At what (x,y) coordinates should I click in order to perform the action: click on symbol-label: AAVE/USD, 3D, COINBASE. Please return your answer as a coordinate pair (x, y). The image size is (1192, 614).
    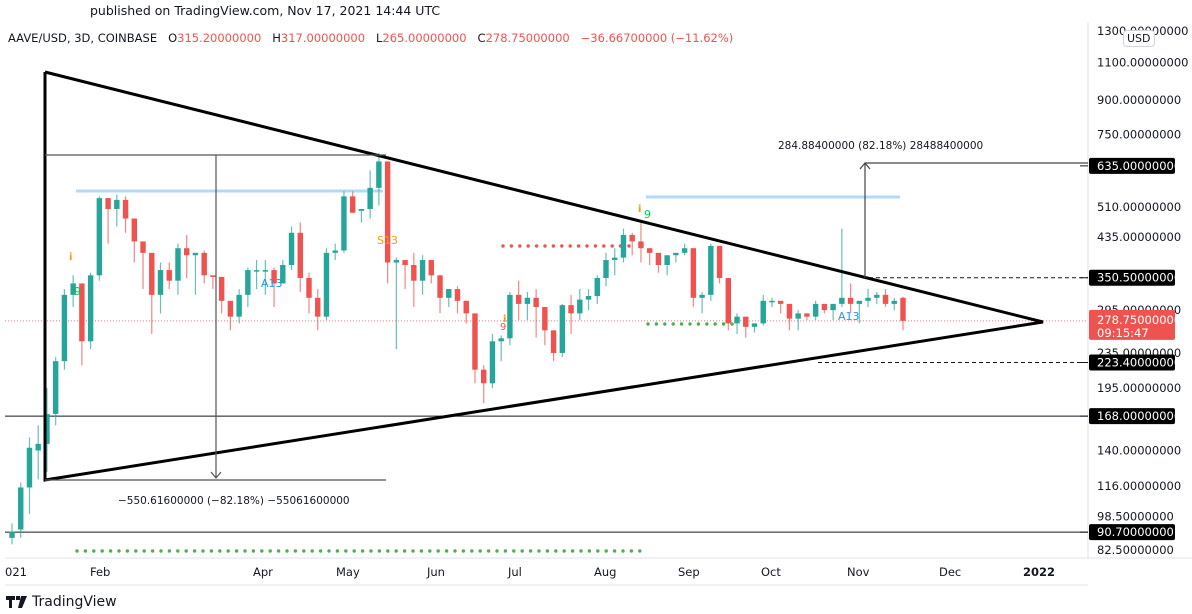
    Looking at the image, I should click on (83, 38).